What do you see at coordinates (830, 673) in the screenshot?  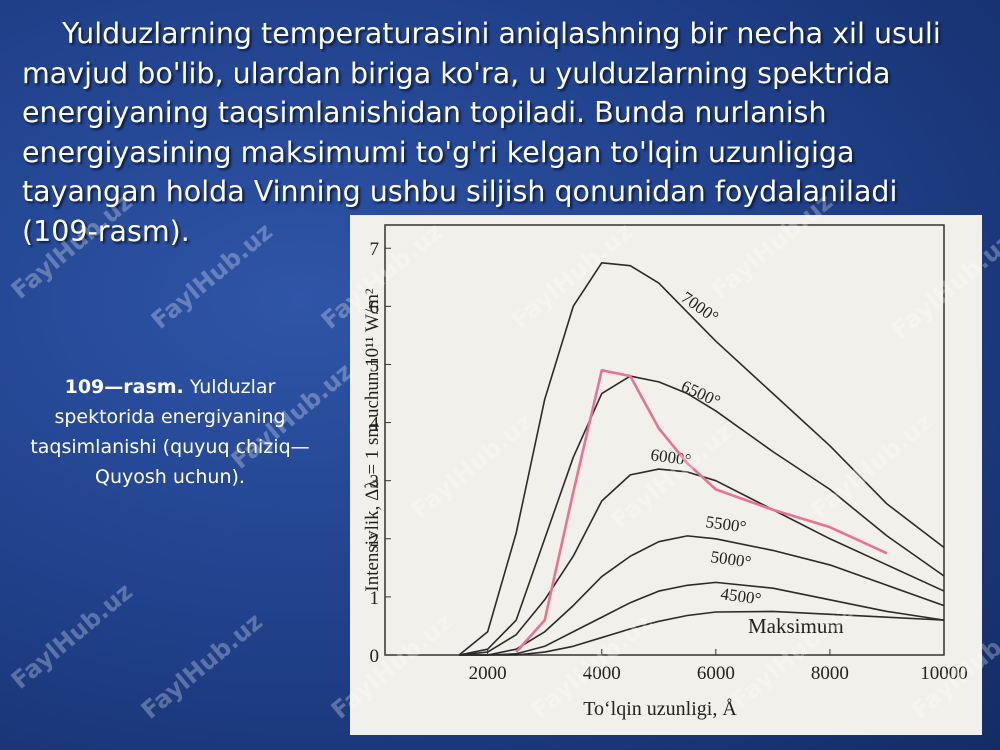 I see `x-tick-label: 8000` at bounding box center [830, 673].